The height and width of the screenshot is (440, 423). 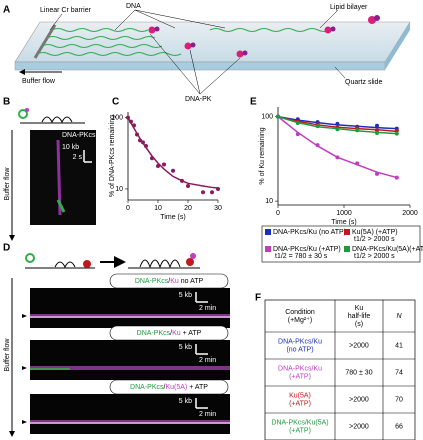 I want to click on legend-half-life: t1/2 > 2000 s, so click(x=374, y=239).